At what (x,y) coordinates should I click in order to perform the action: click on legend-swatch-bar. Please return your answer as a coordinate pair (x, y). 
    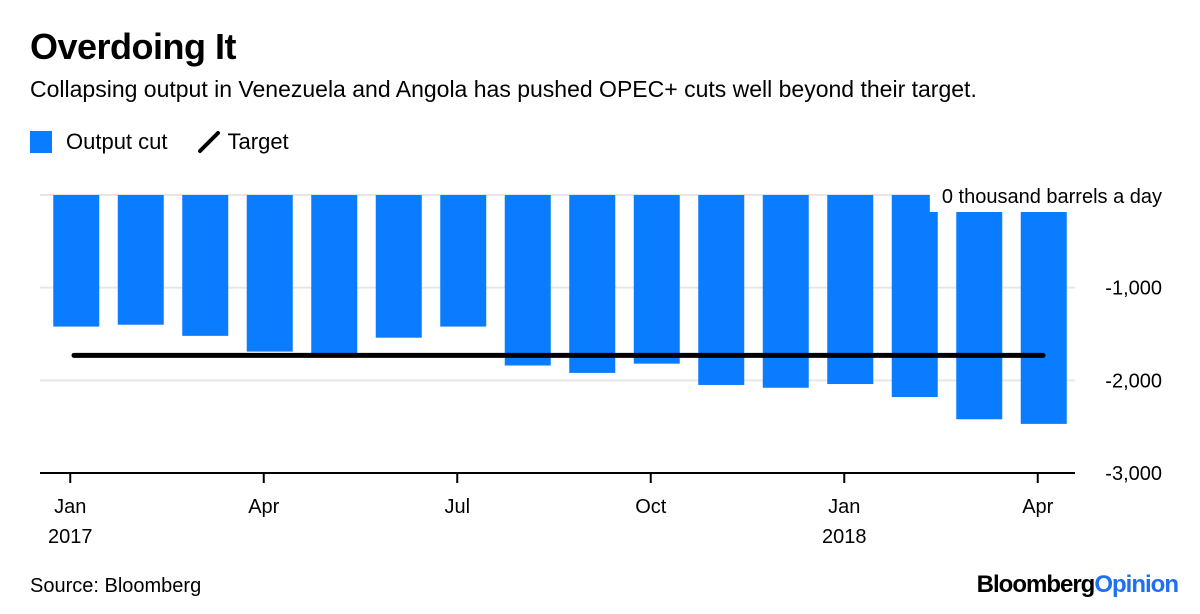
    Looking at the image, I should click on (41, 142).